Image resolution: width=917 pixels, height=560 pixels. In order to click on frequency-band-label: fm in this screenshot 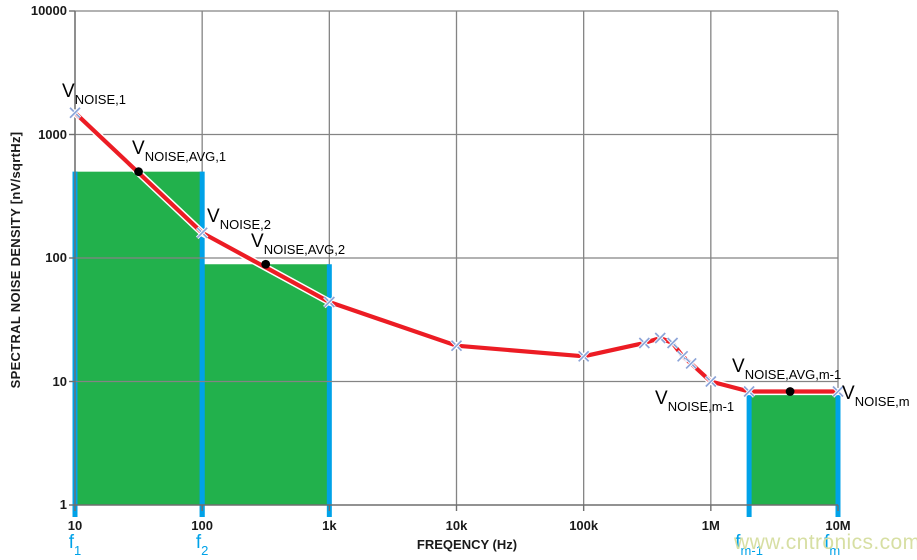, I will do `click(832, 545)`.